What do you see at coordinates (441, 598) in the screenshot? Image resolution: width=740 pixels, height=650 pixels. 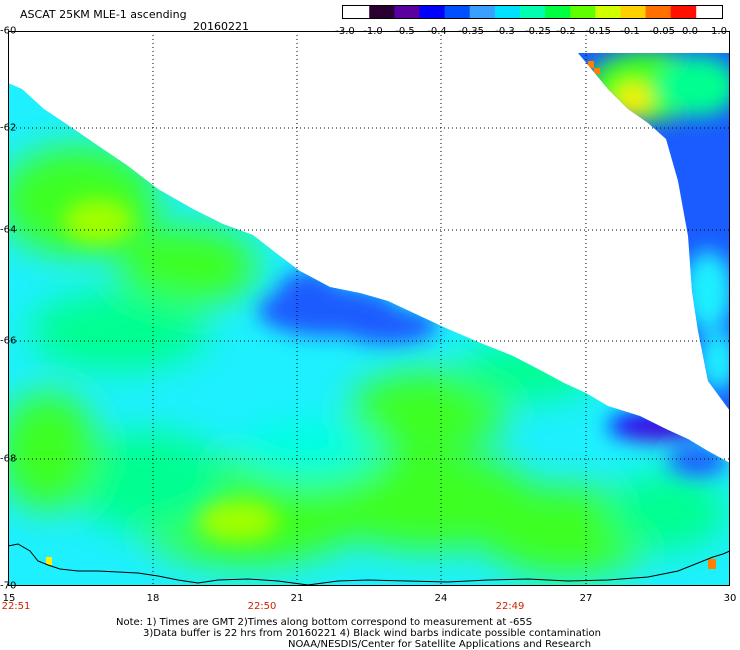 I see `longitude-label: 24` at bounding box center [441, 598].